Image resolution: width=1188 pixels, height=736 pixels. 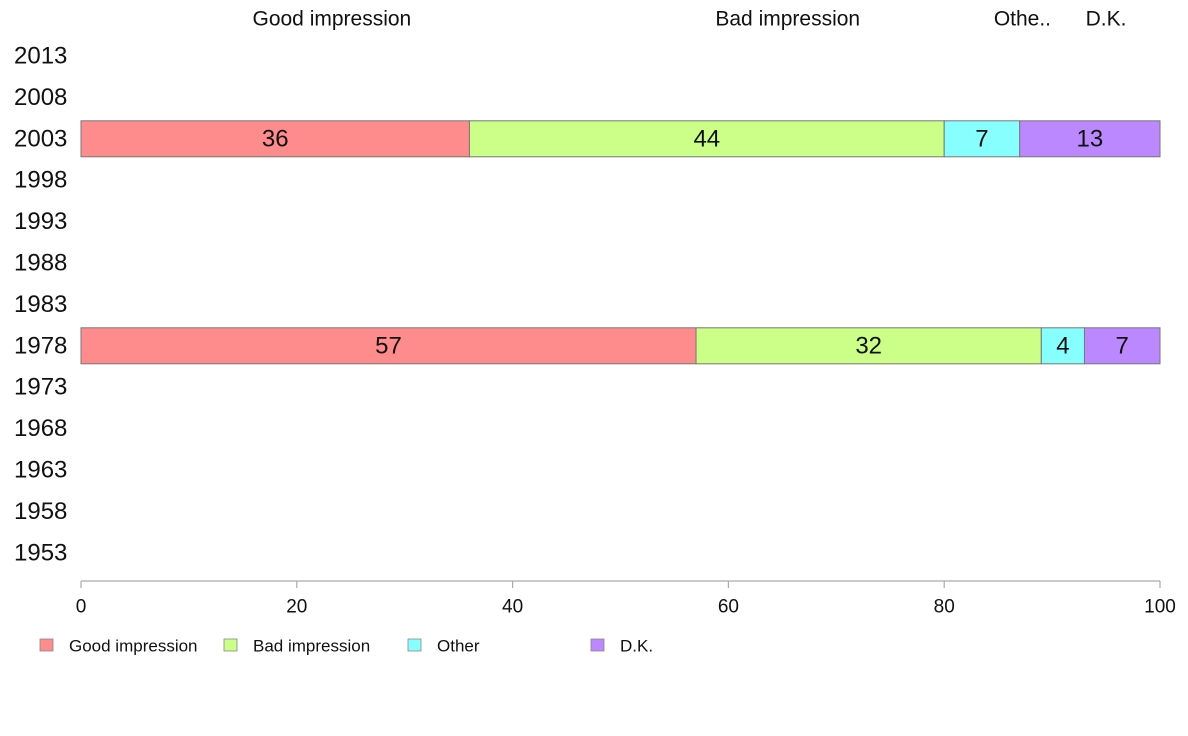 I want to click on bar-segment-good-impression-2003, so click(x=275, y=139).